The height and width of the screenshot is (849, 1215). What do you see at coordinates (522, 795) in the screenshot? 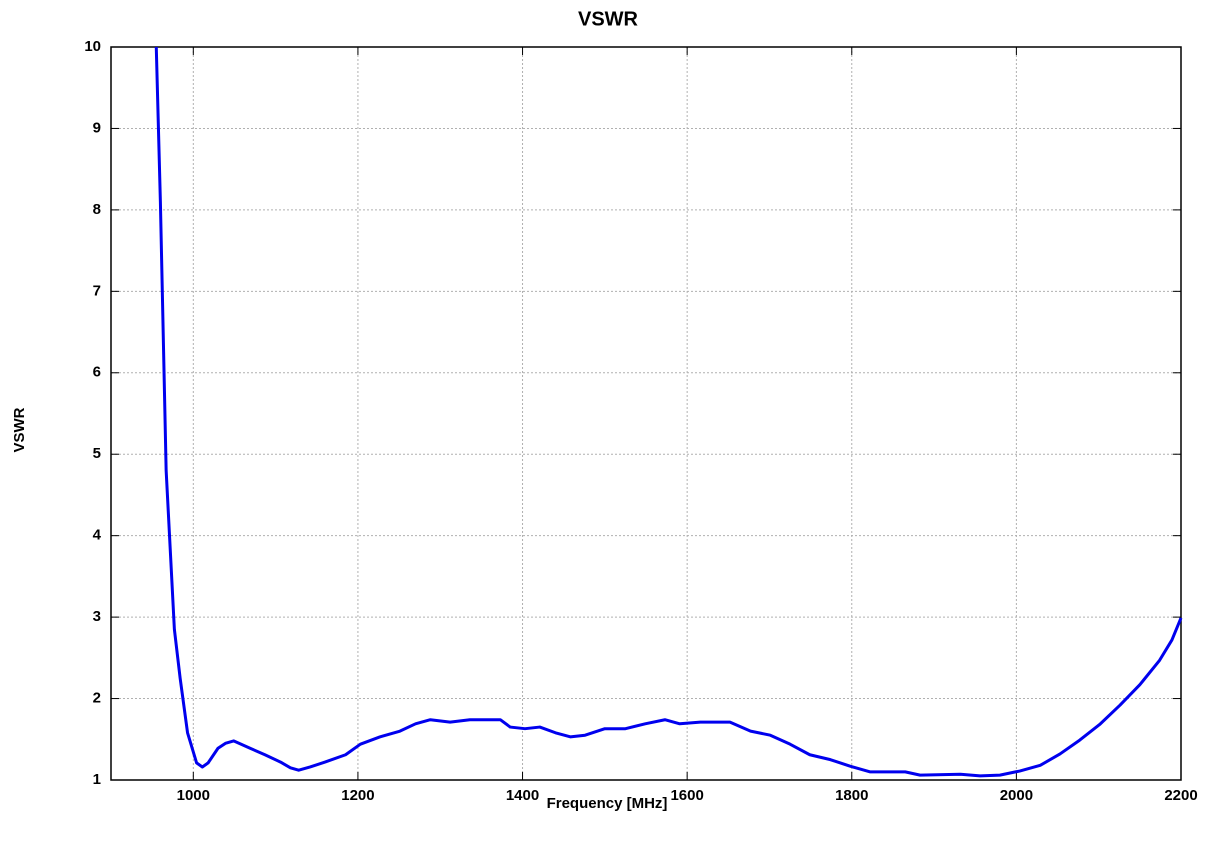
I see `x-tick-label: 1400` at bounding box center [522, 795].